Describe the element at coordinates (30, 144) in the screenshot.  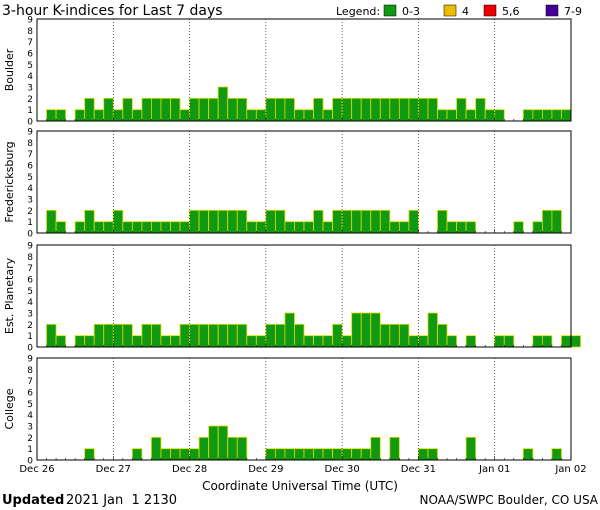
I see `panel-2-ytick: 8` at that location.